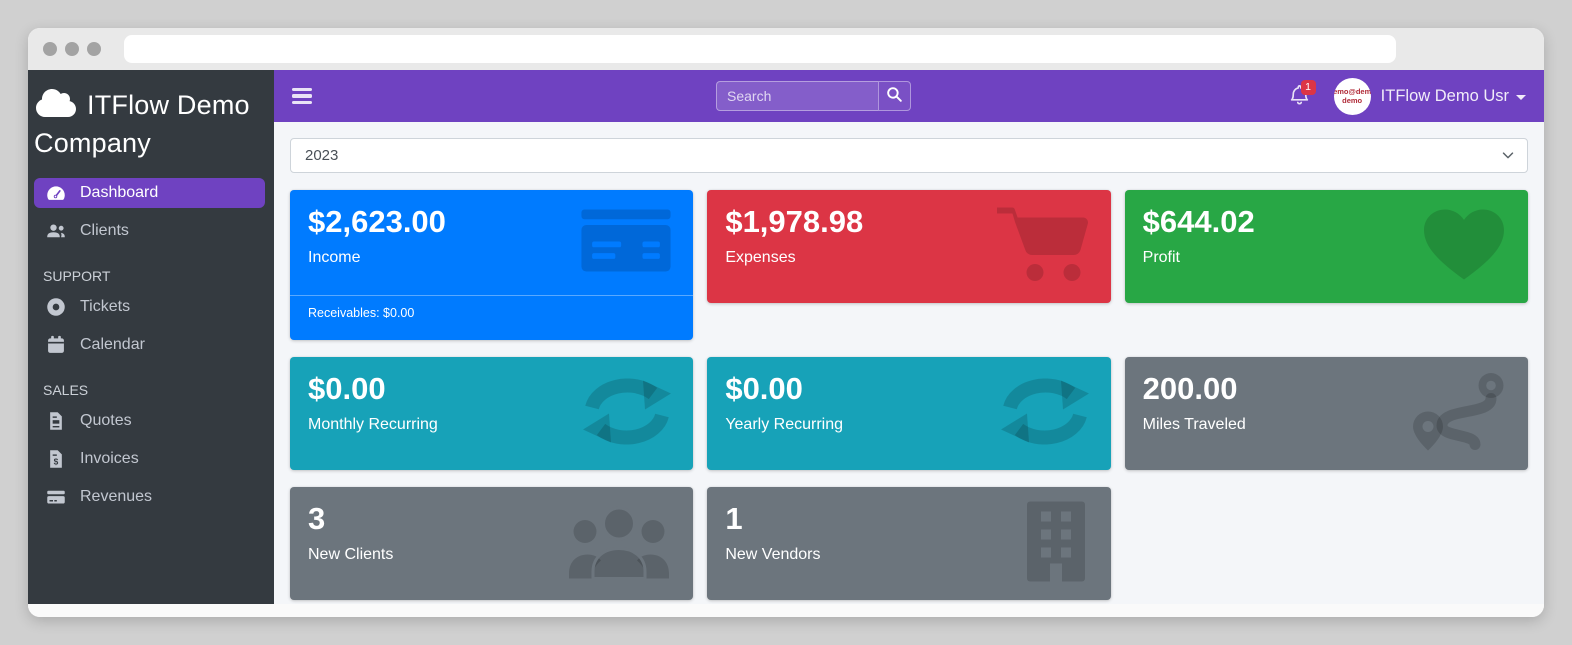  I want to click on cloud-icon, so click(56, 103).